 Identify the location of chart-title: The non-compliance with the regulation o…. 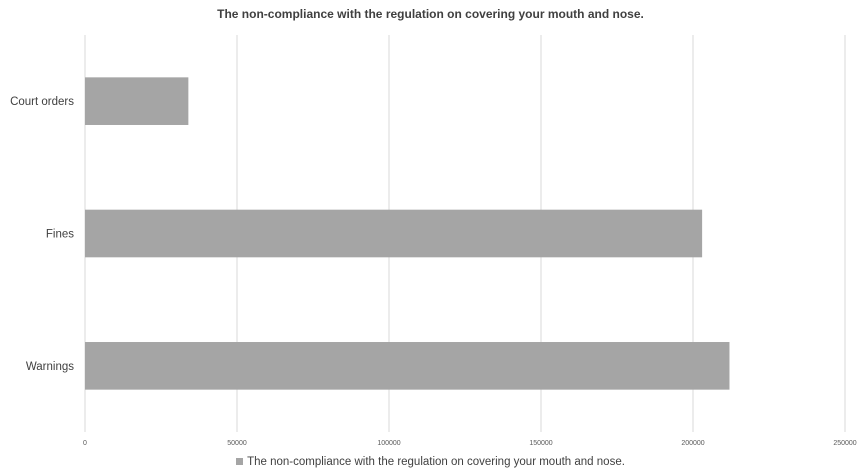
(430, 14).